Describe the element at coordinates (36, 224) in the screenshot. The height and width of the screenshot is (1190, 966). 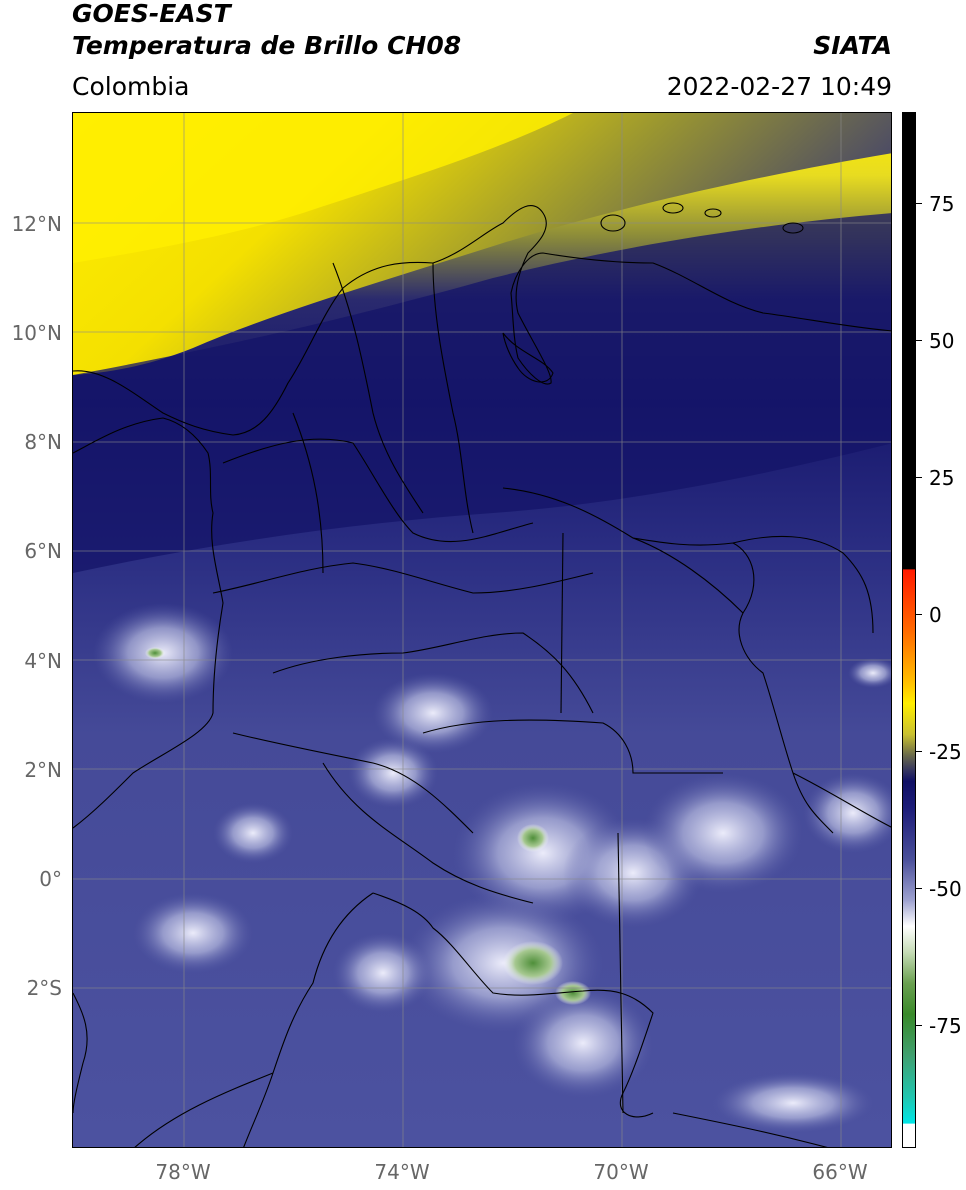
I see `lat-label-12n: 12°N` at that location.